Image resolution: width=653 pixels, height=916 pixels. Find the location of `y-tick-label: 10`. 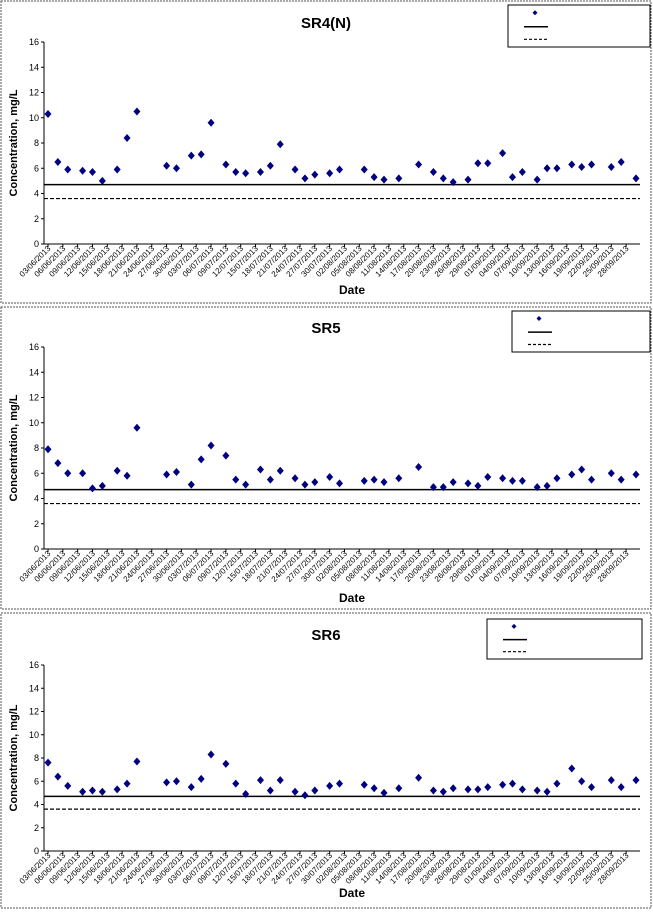

y-tick-label: 10 is located at coordinates (34, 118).